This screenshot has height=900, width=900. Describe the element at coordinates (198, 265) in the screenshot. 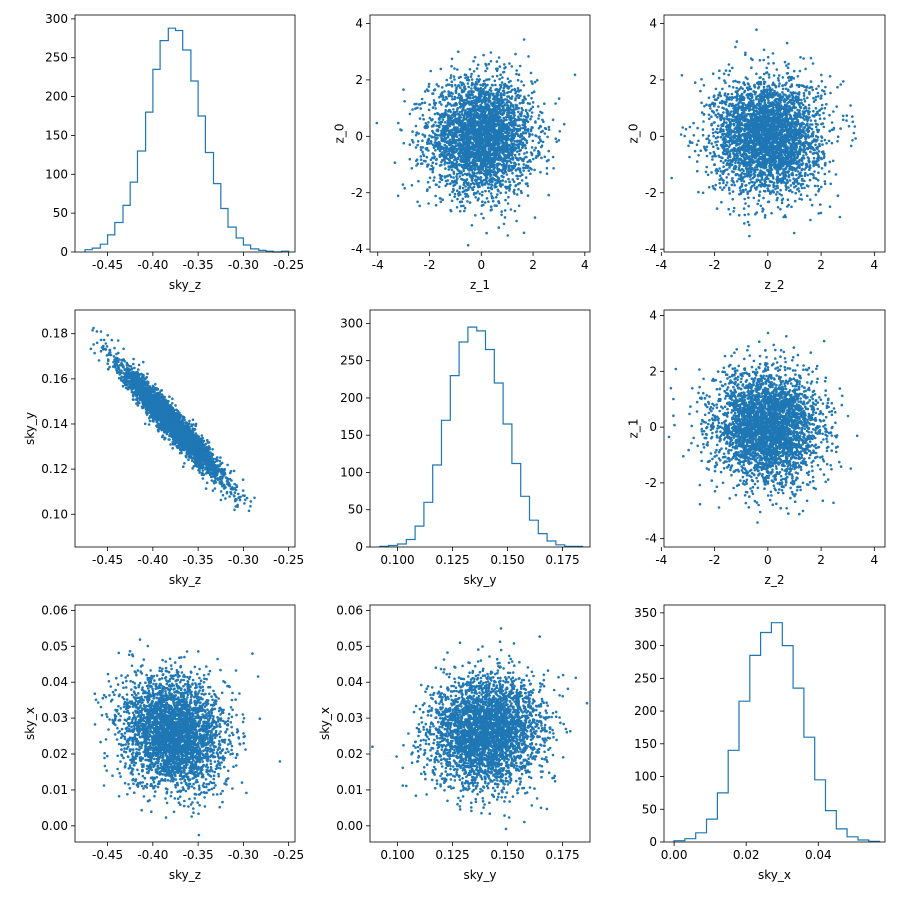

I see `x-tick-label: -0.35` at that location.